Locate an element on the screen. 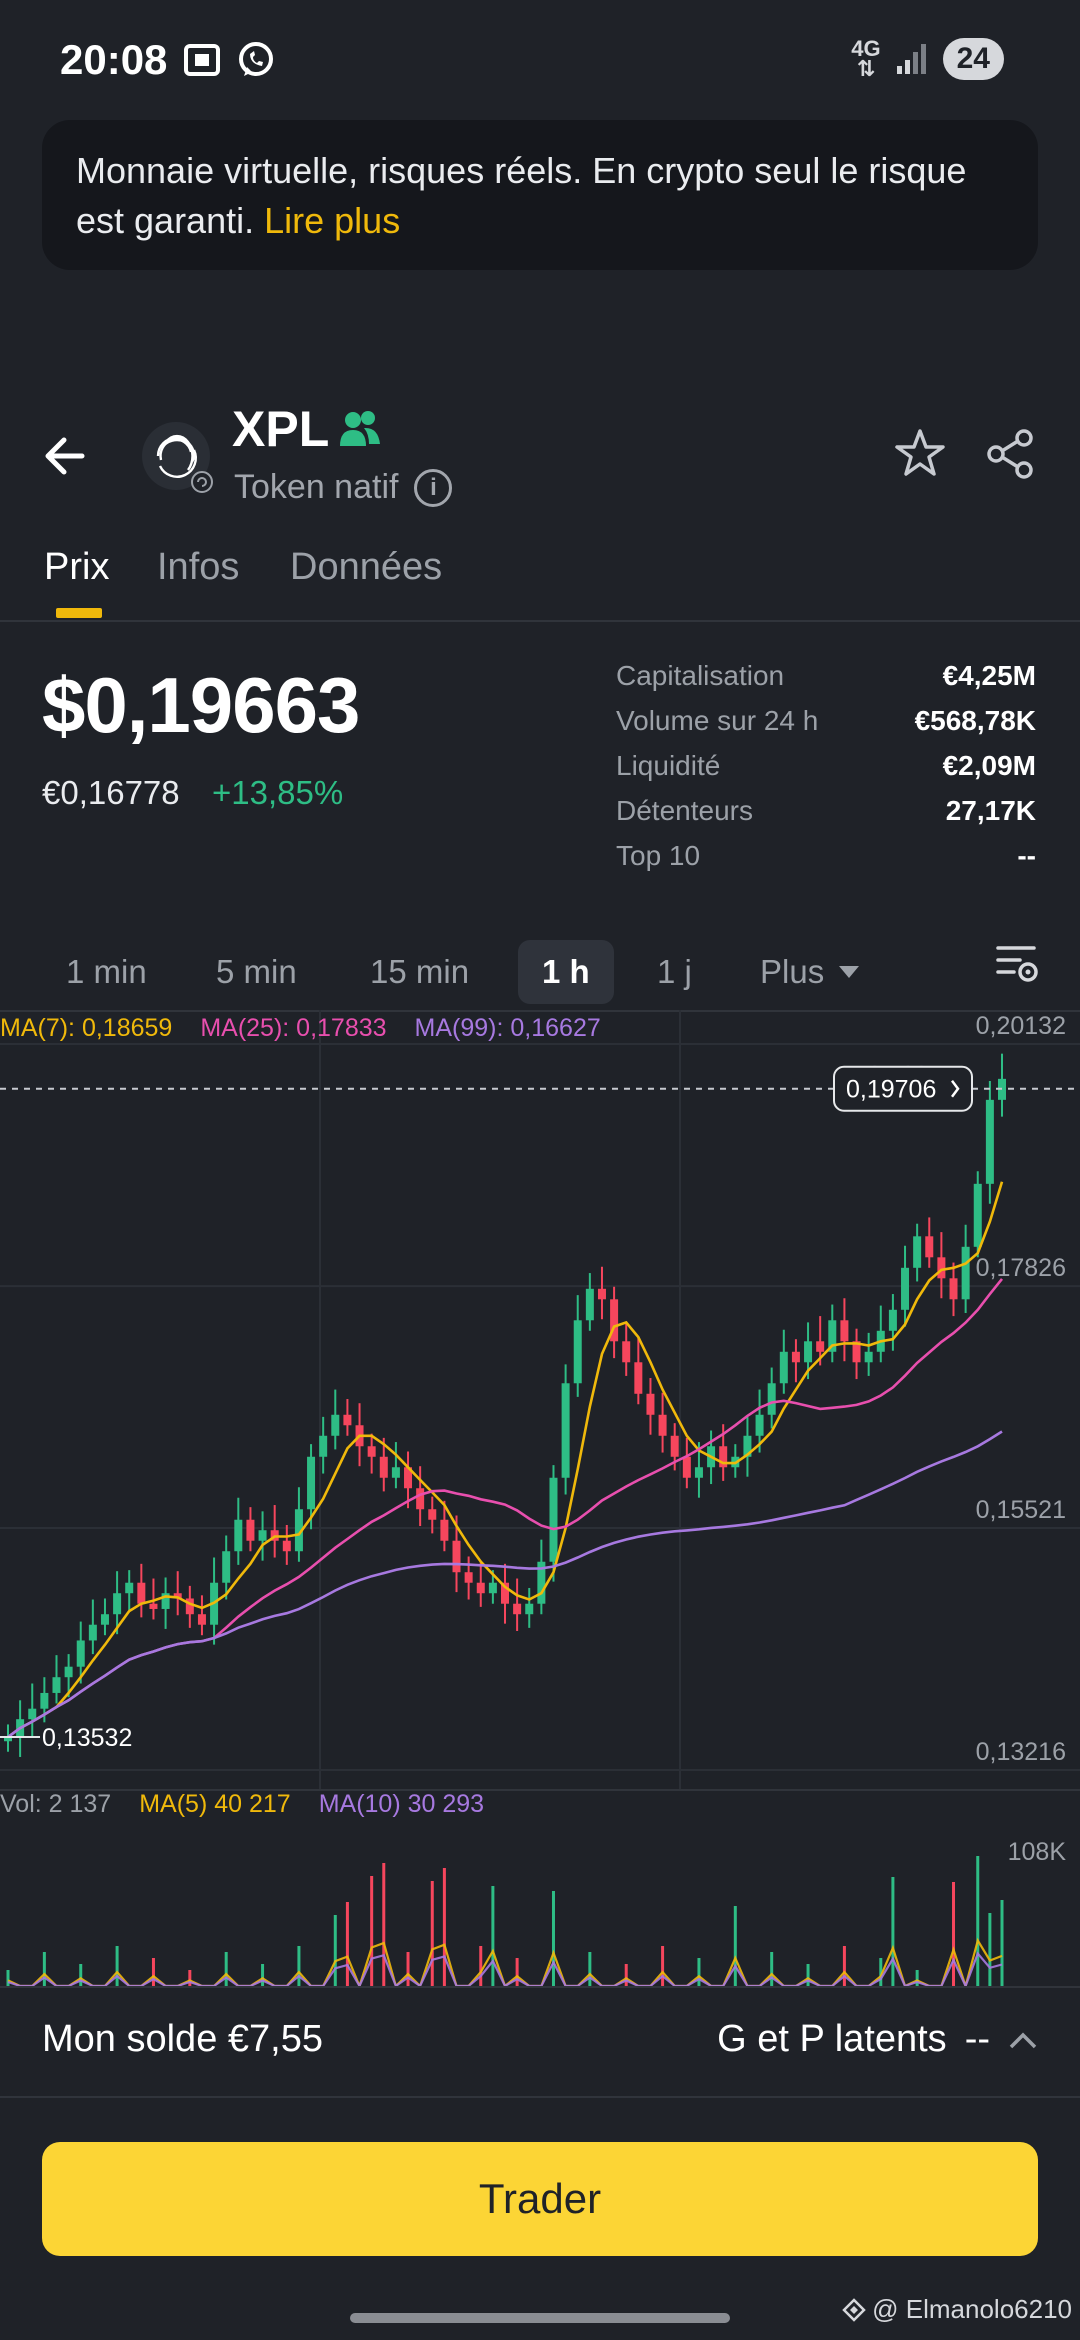  tab-infos: Infos is located at coordinates (198, 567).